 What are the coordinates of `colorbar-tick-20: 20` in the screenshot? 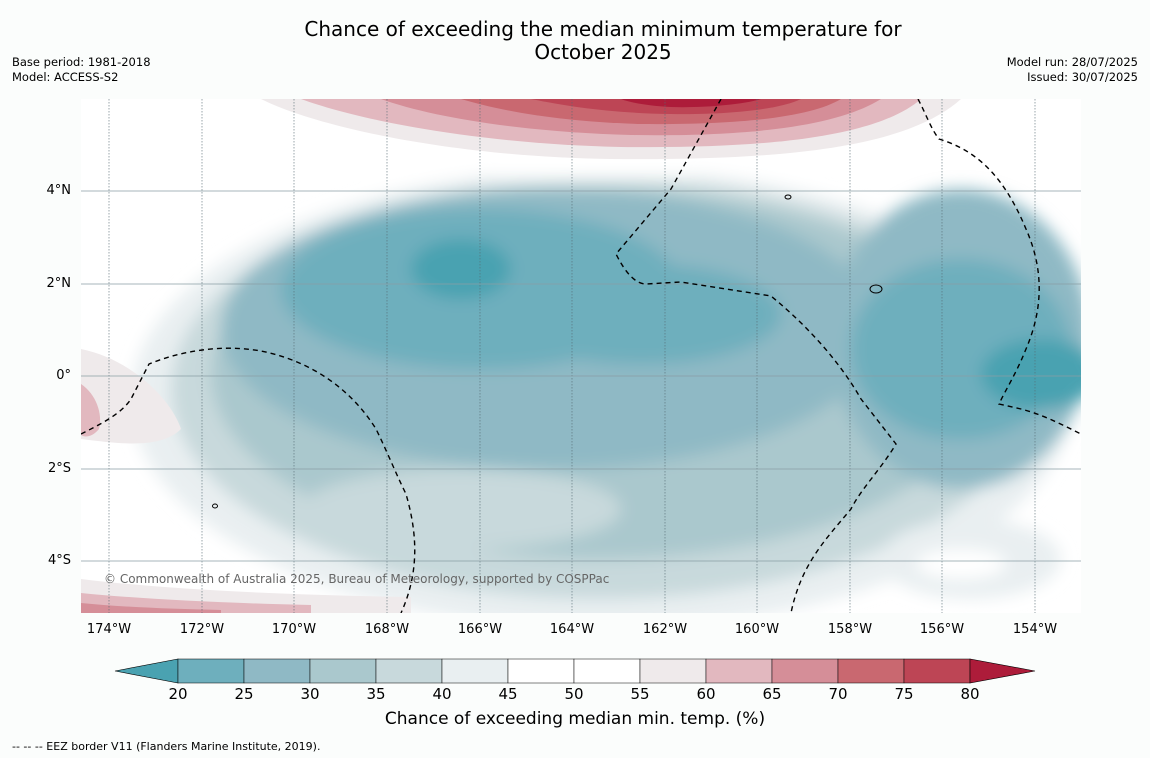 It's located at (178, 694).